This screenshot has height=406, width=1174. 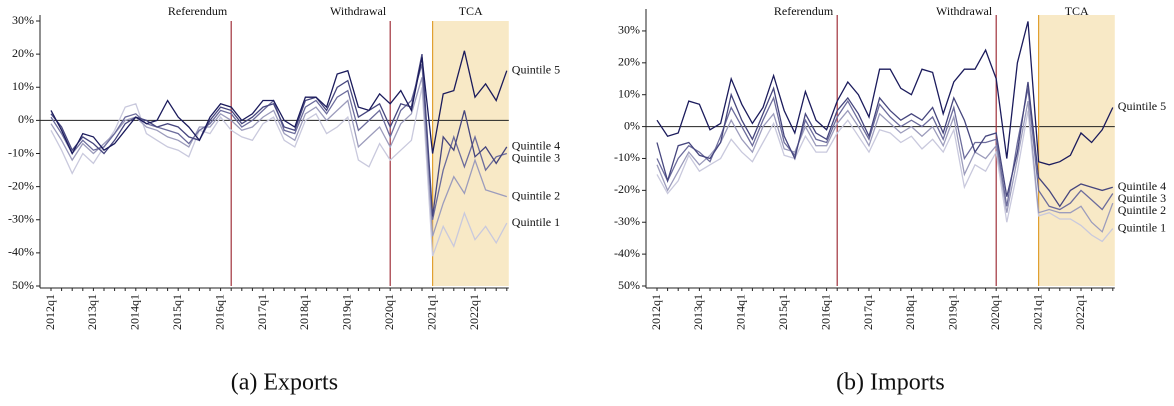 What do you see at coordinates (890, 383) in the screenshot?
I see `caption: (b) Imports` at bounding box center [890, 383].